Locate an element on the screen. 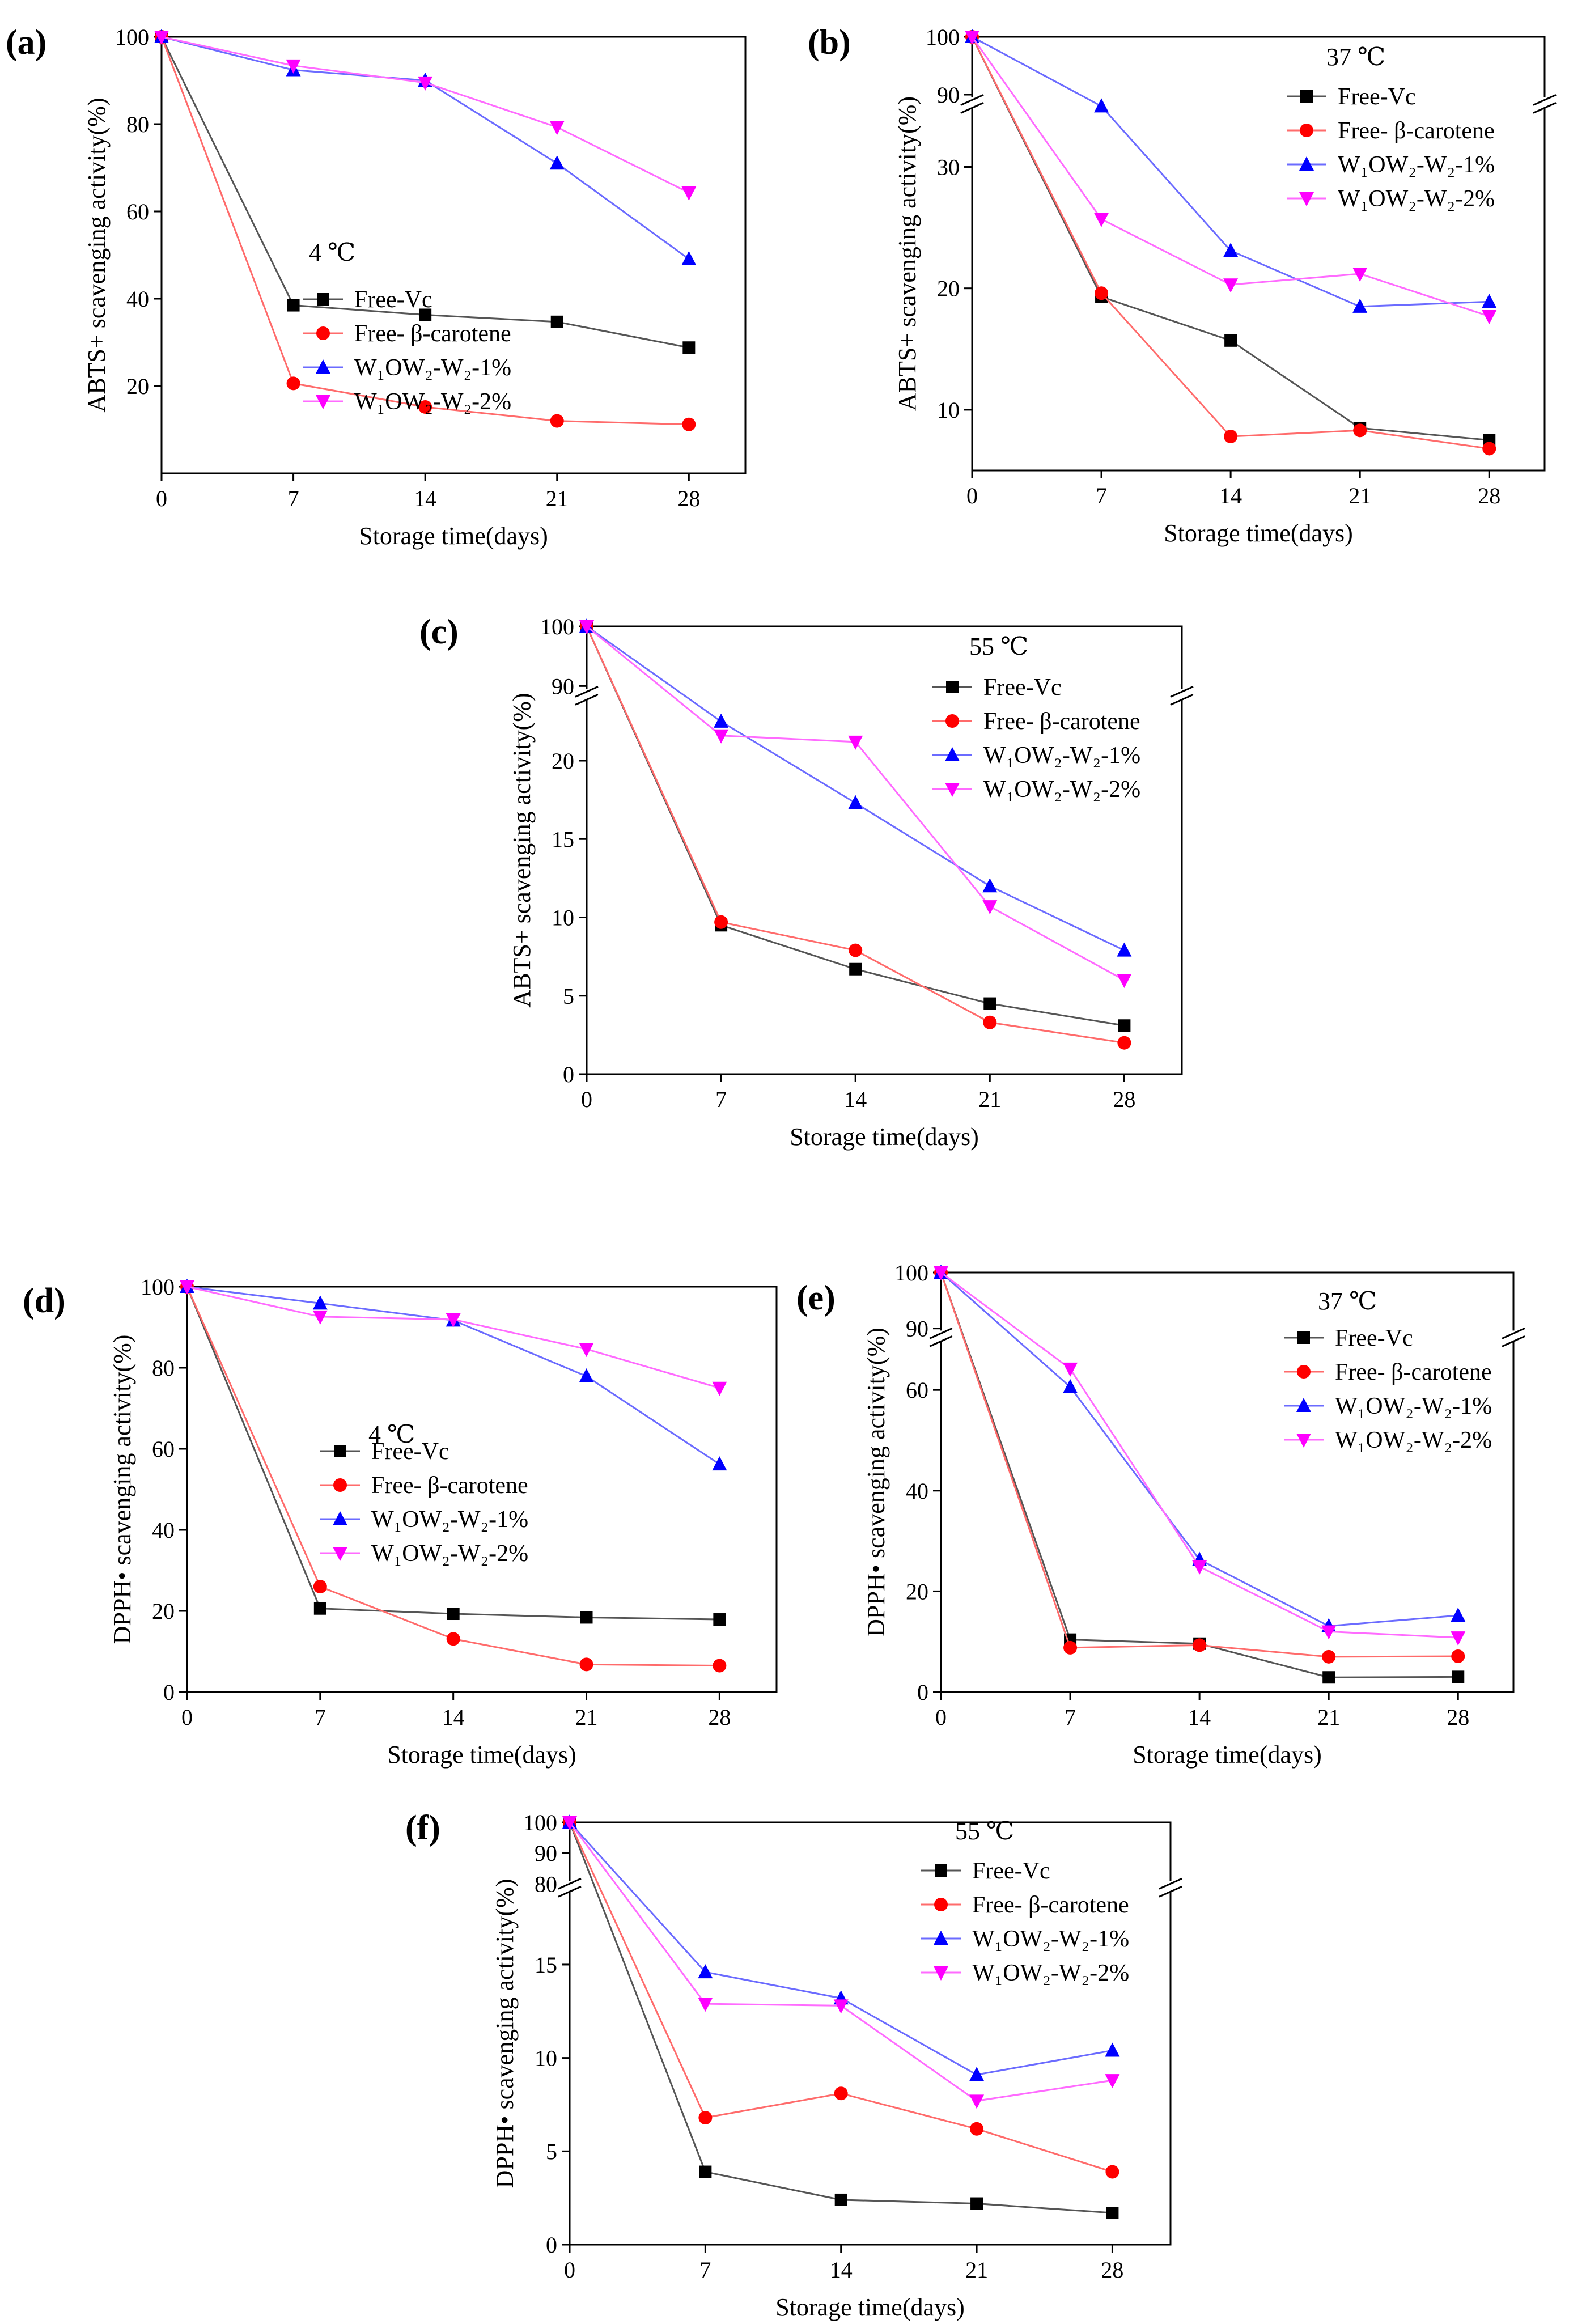 The width and height of the screenshot is (1586, 2324). panel-label: (e) is located at coordinates (816, 1298).